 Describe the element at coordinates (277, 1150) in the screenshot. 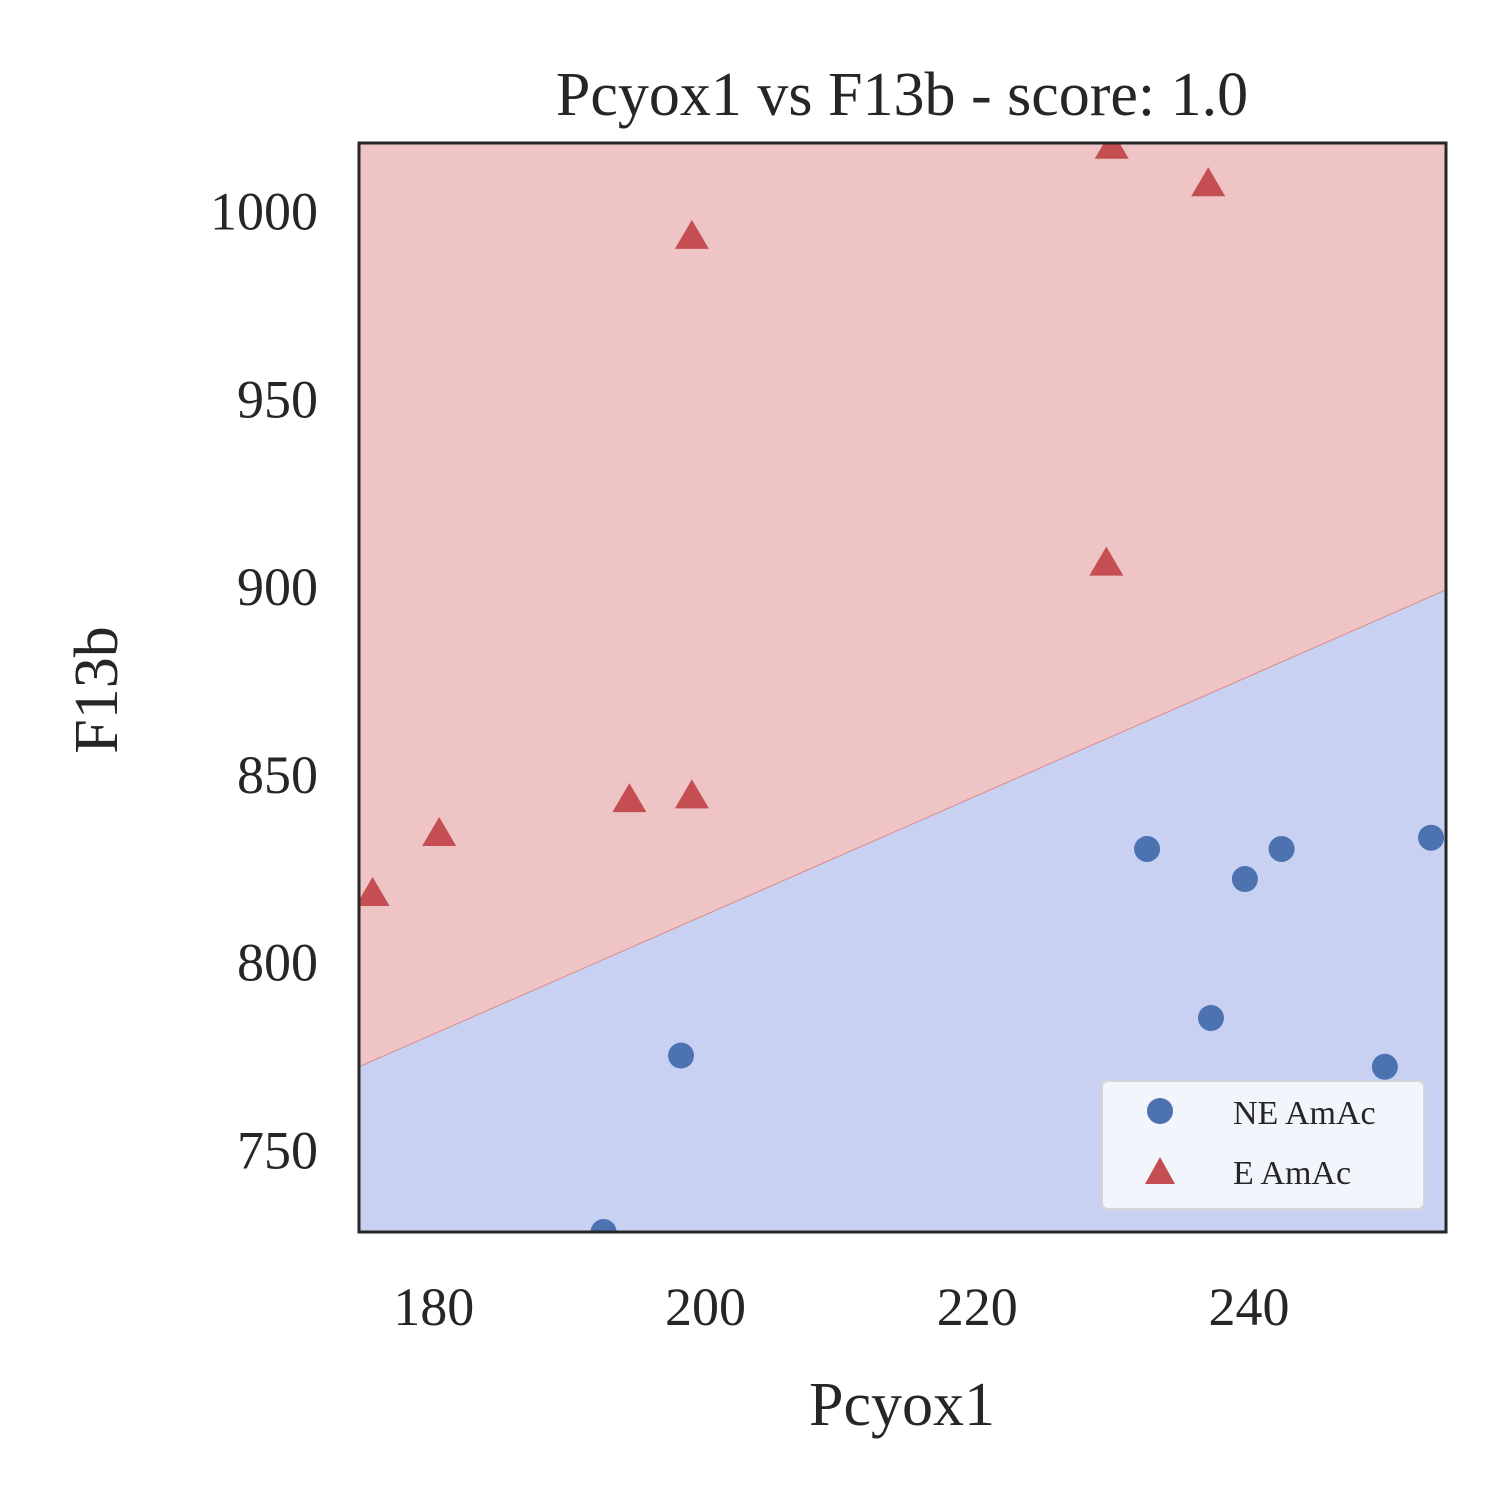

I see `y-tick-label: 750` at that location.